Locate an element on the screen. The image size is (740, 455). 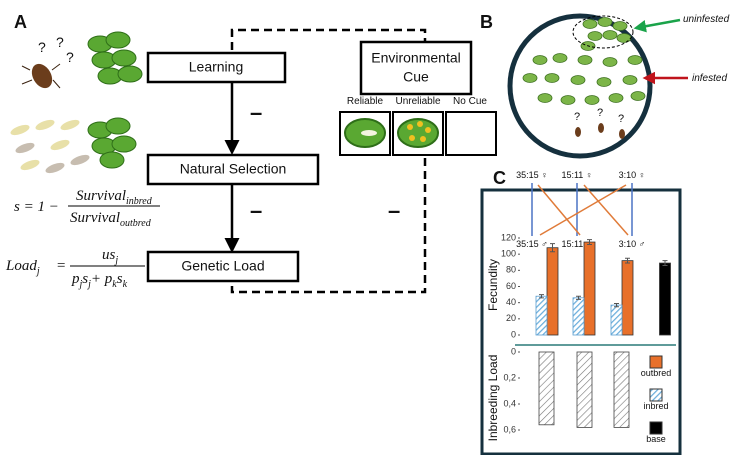
cue-option: Unreliable is located at coordinates (417, 101).